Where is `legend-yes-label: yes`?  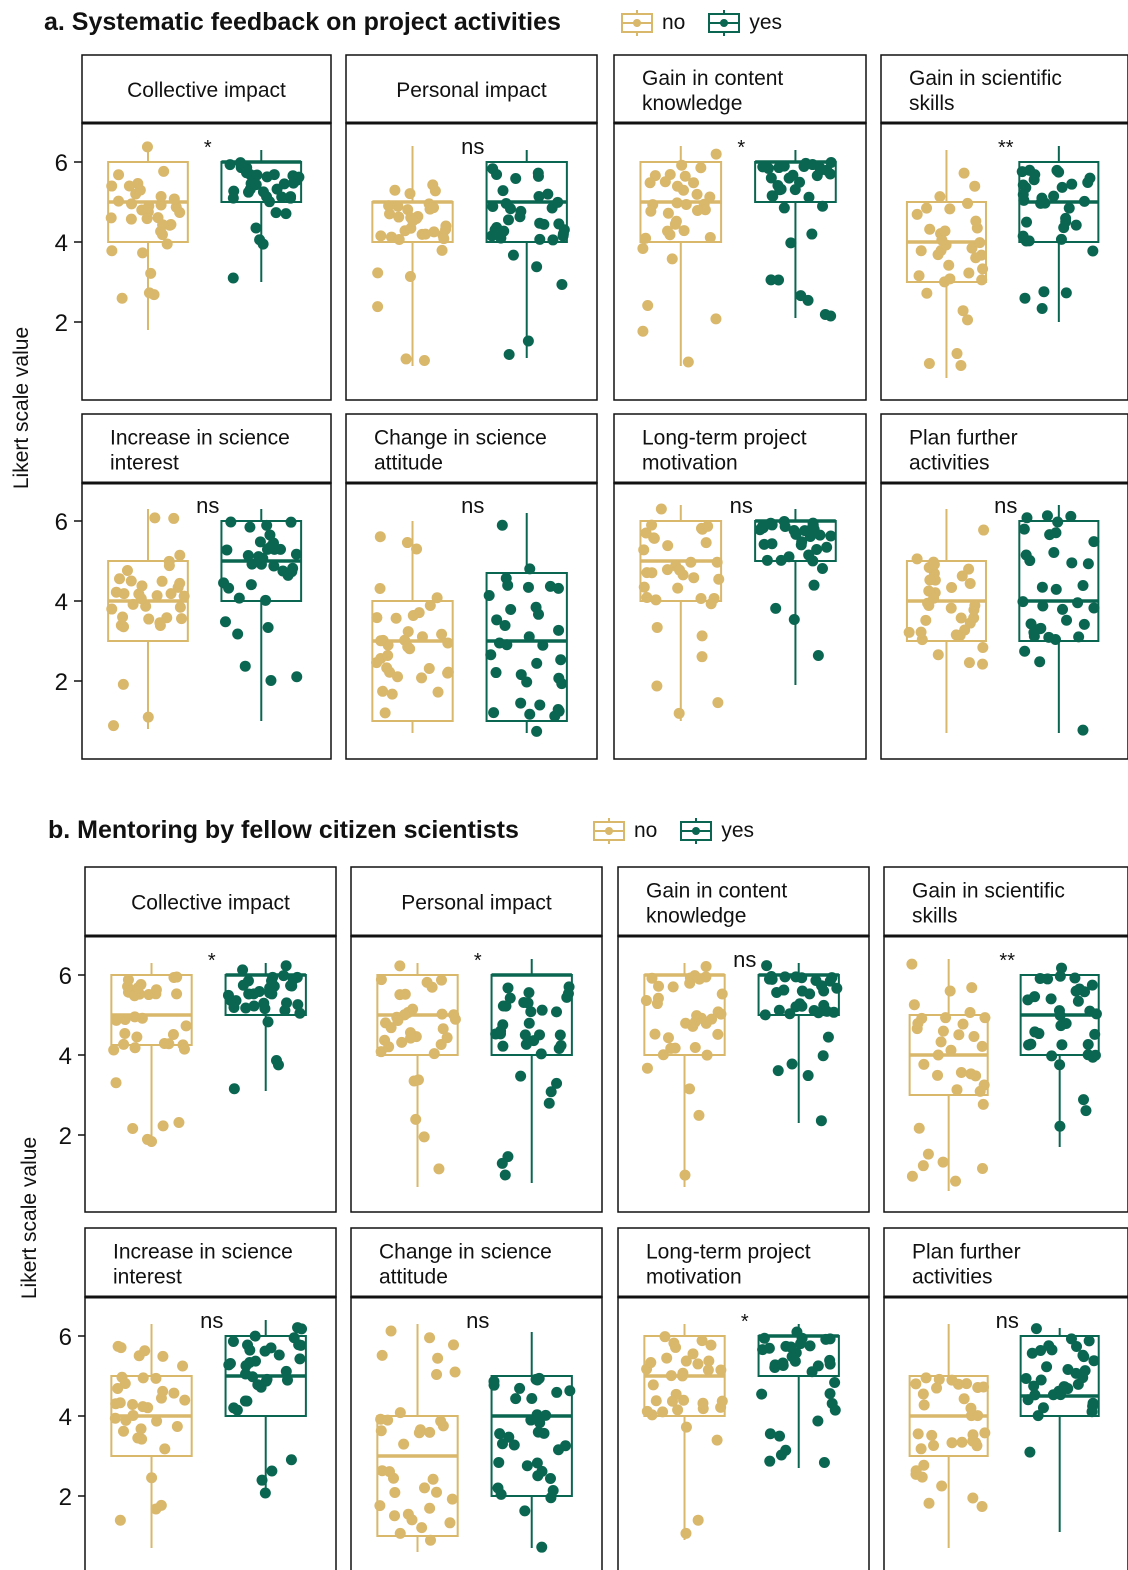 legend-yes-label: yes is located at coordinates (766, 22).